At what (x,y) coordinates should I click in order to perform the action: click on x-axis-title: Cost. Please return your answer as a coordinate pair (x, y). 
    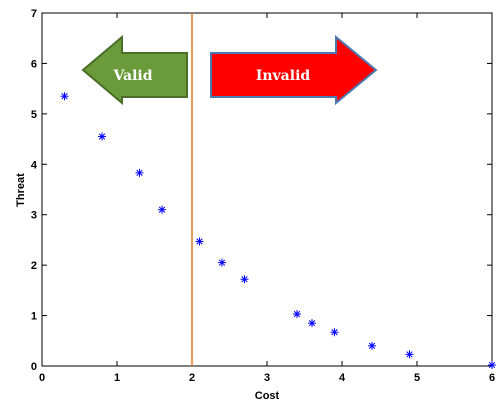
    Looking at the image, I should click on (267, 396).